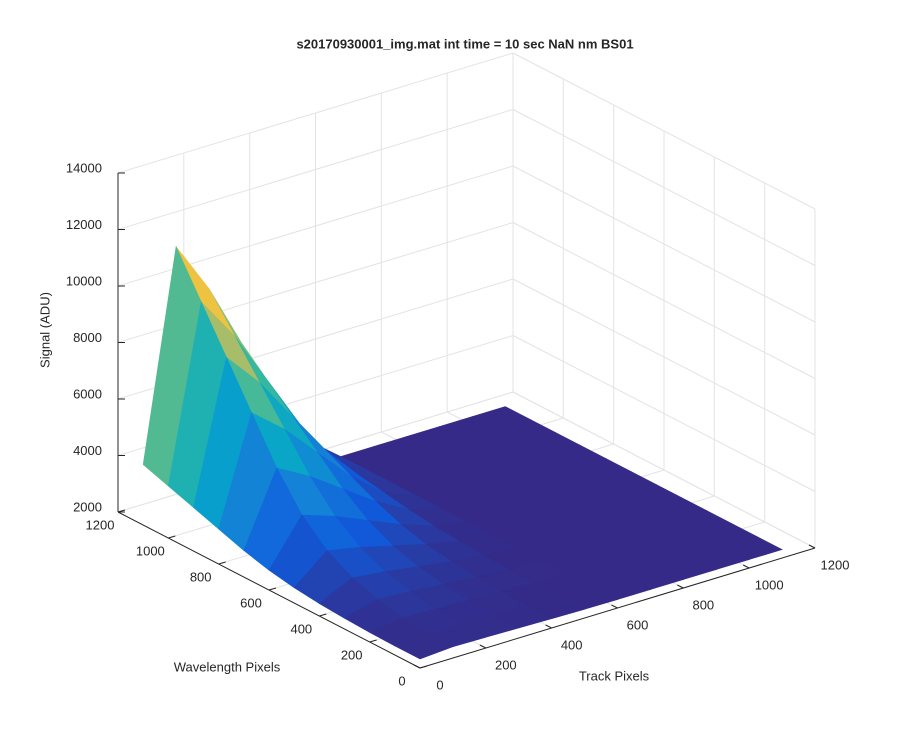 The width and height of the screenshot is (900, 750). I want to click on surface-cell, so click(424, 646).